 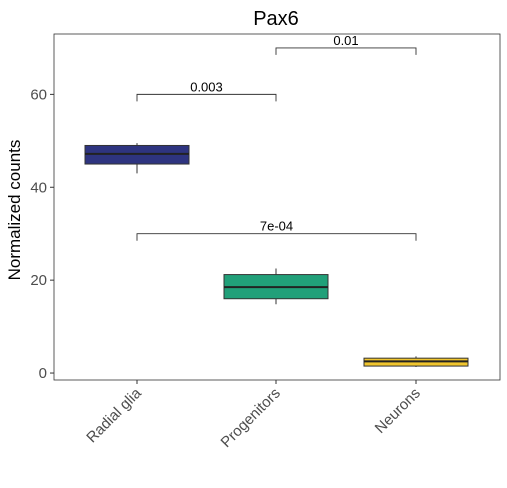 I want to click on comparison-bracket: 7e-04, so click(x=276, y=230).